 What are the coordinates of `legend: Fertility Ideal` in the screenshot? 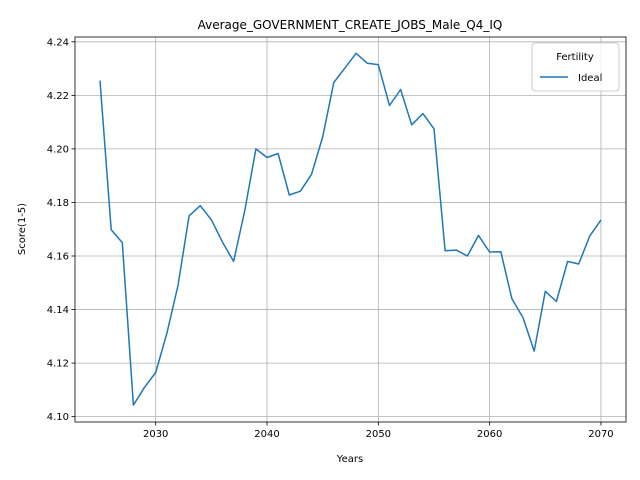 It's located at (575, 67).